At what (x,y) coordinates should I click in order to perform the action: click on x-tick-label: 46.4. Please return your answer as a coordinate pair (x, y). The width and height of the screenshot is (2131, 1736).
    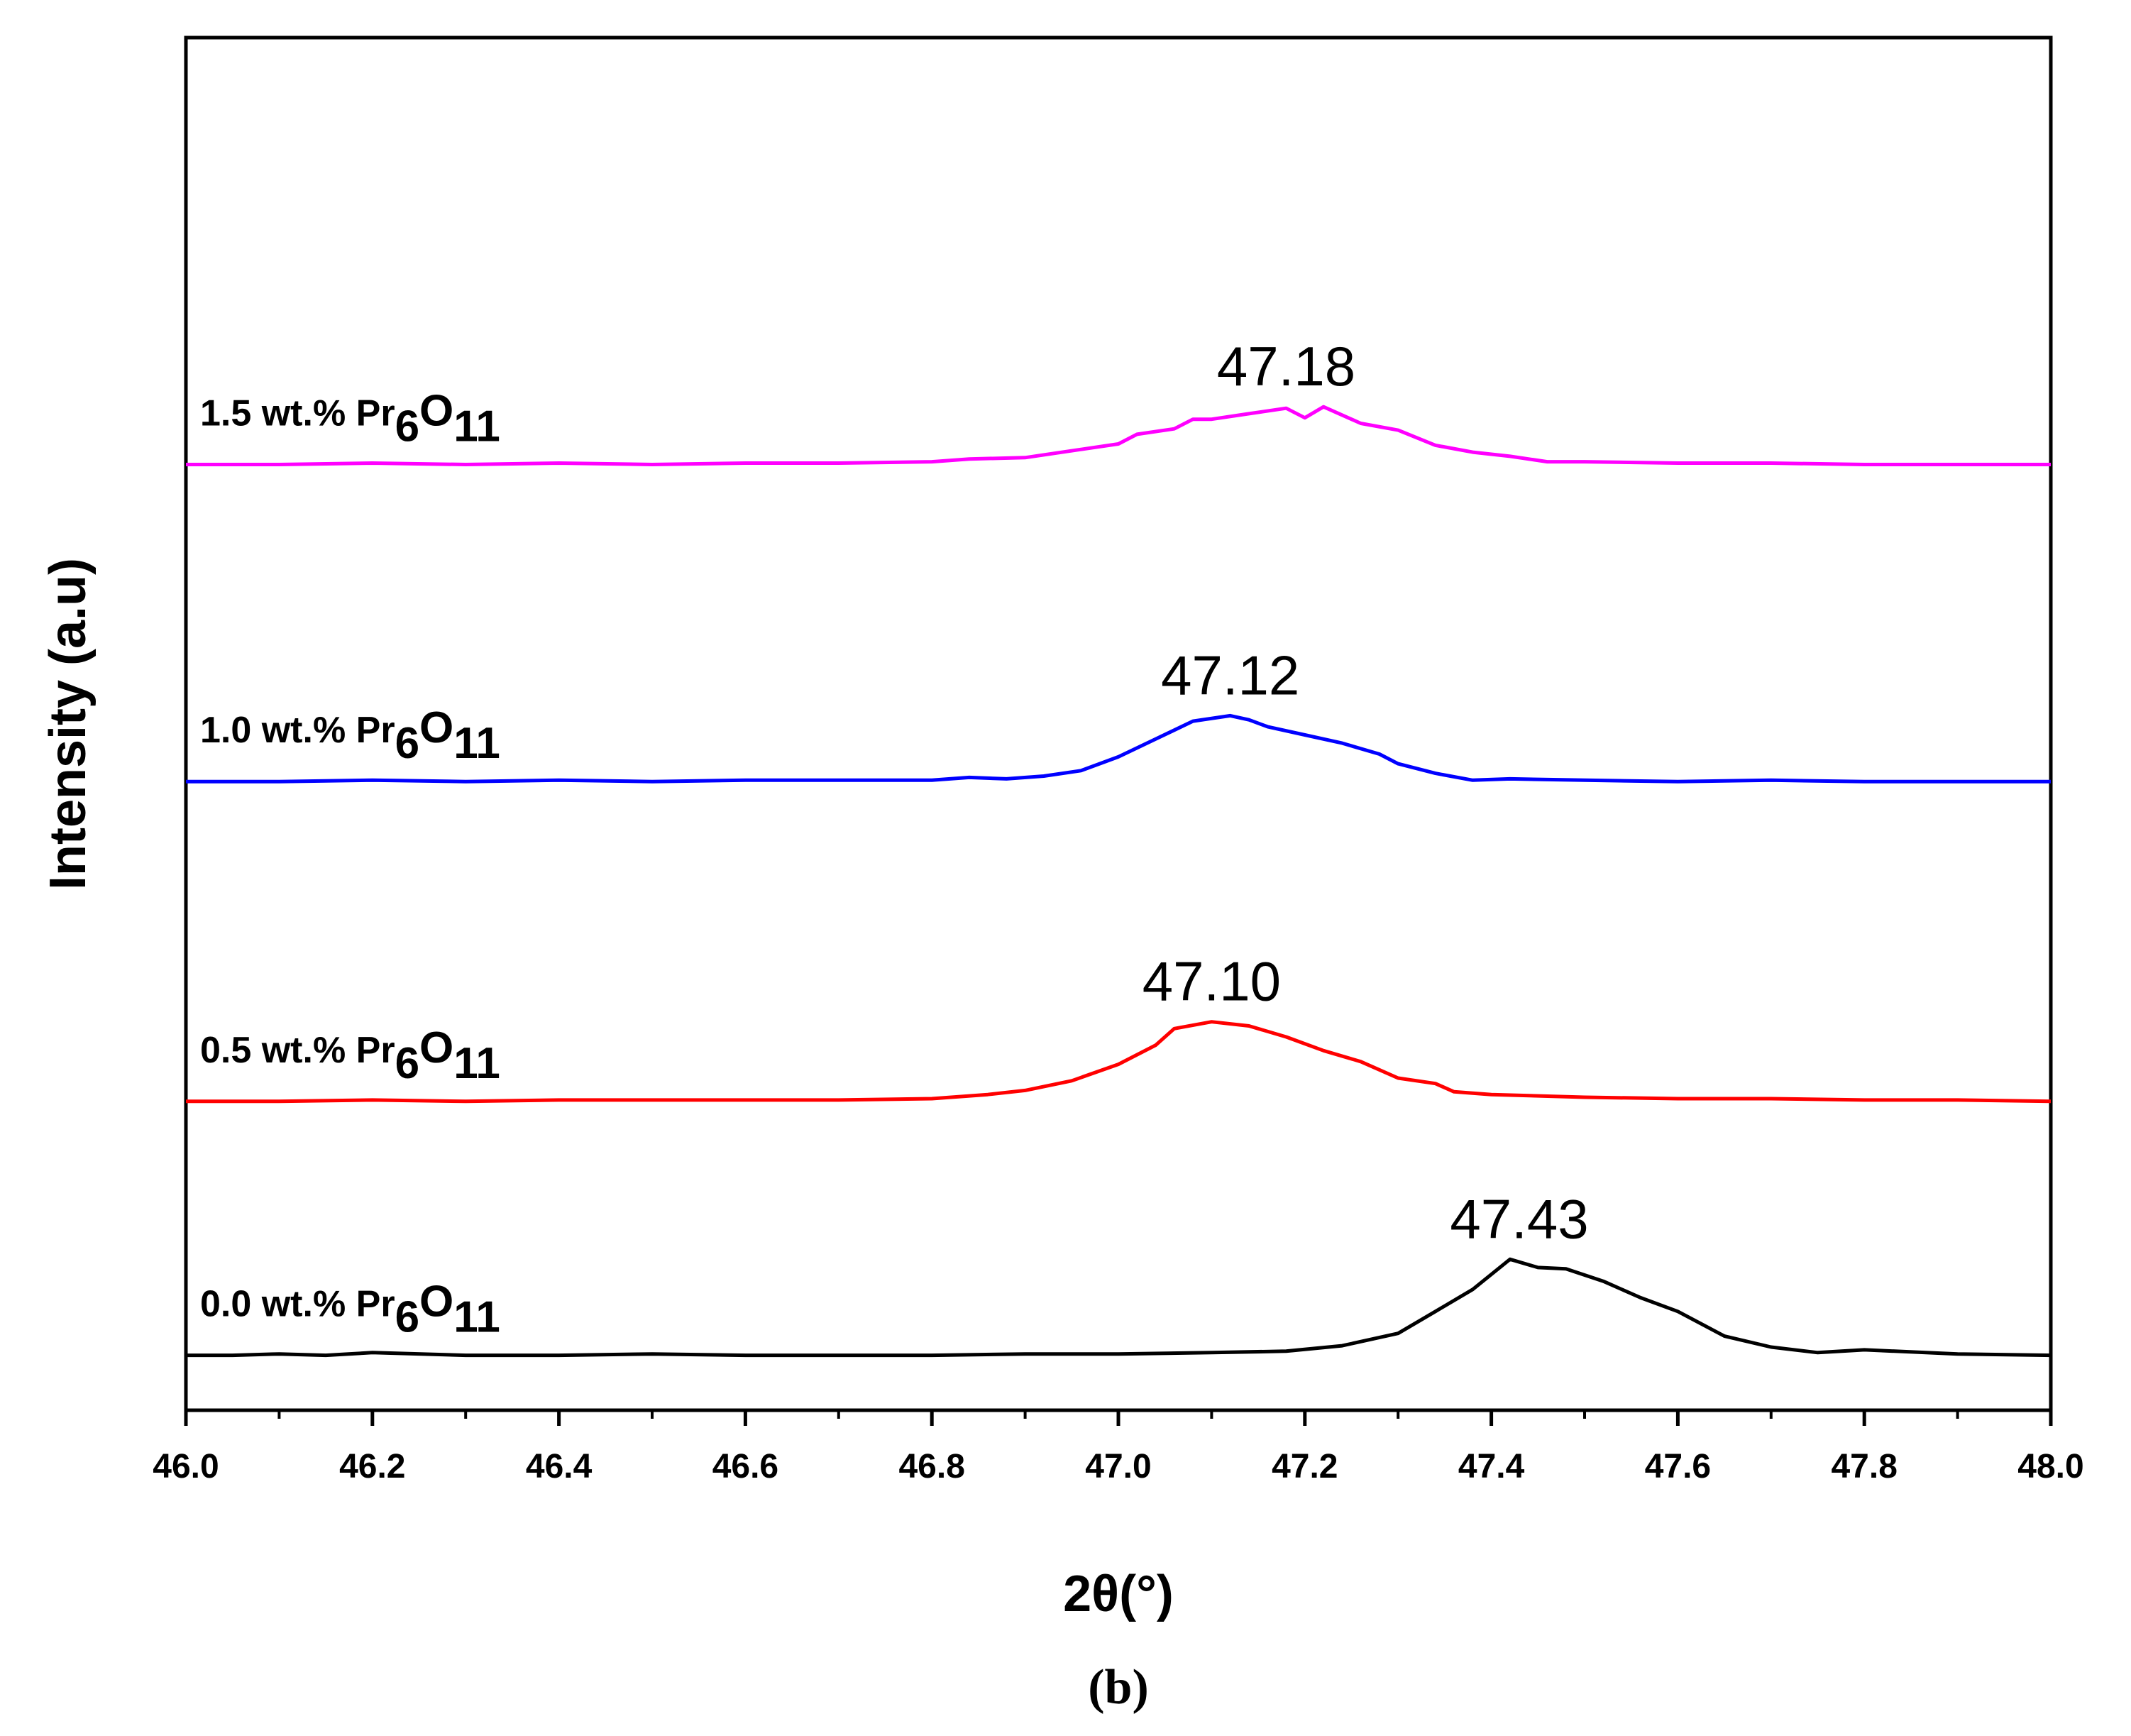
    Looking at the image, I should click on (559, 1466).